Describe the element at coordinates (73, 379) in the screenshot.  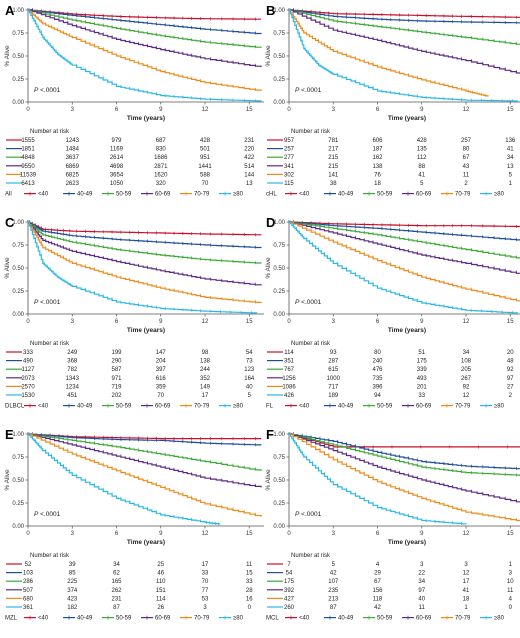
I see `risk-value: 1343` at that location.